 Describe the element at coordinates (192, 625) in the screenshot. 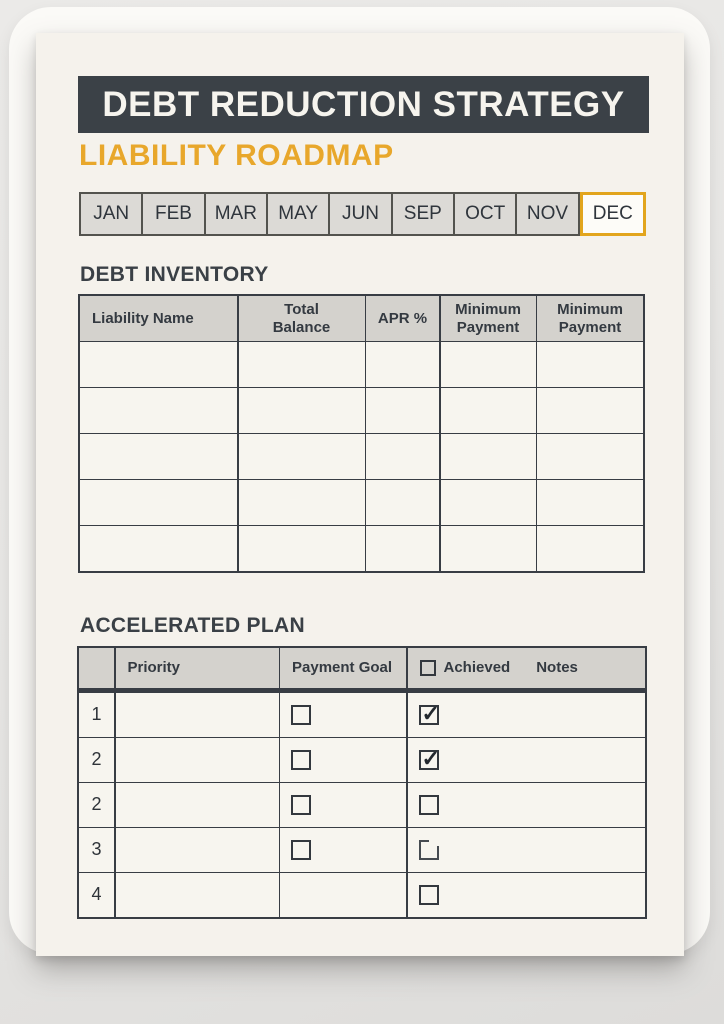

I see `accelerated-plan-title: ACCELERATED PLAN` at that location.